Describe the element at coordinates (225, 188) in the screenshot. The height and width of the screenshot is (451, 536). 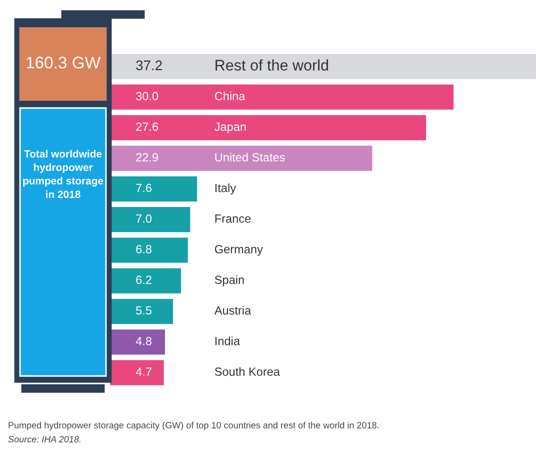
I see `y-tick-label: Italy` at that location.